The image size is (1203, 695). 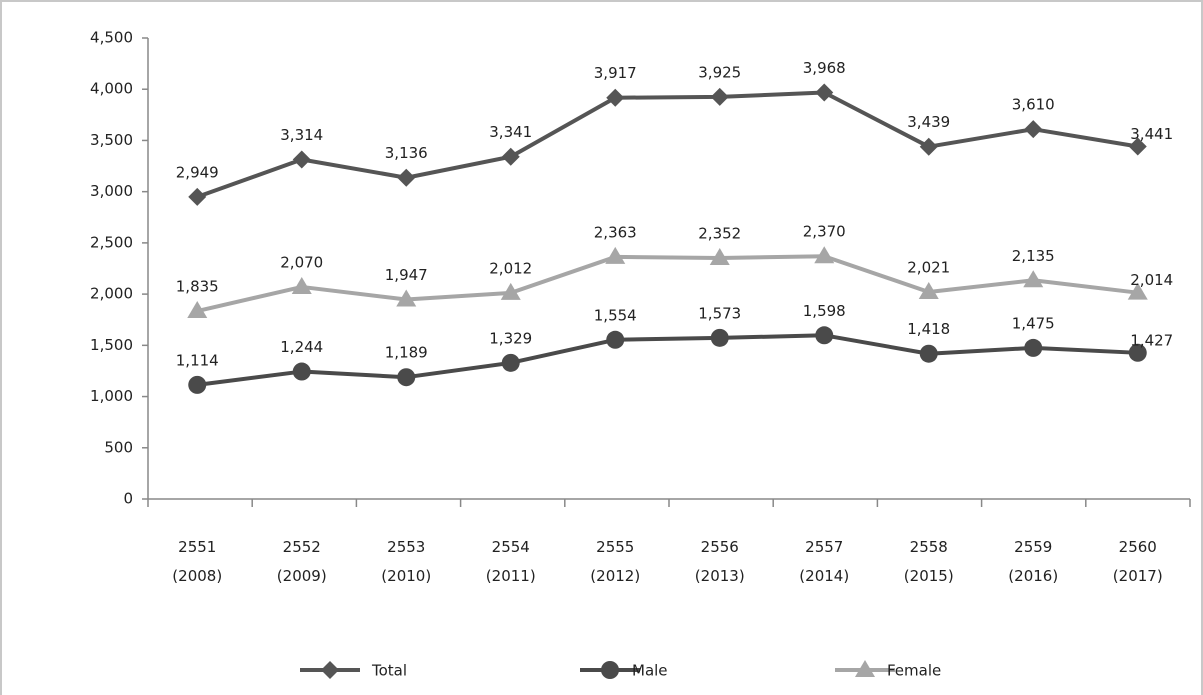 What do you see at coordinates (197, 287) in the screenshot?
I see `data-label: 1,835` at bounding box center [197, 287].